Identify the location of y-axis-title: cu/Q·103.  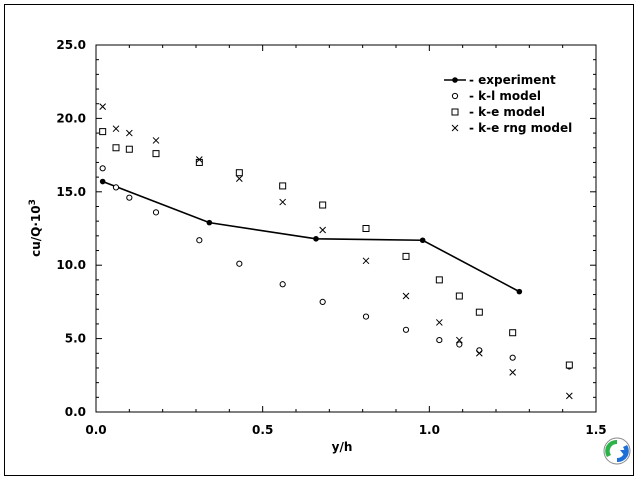
(35, 228).